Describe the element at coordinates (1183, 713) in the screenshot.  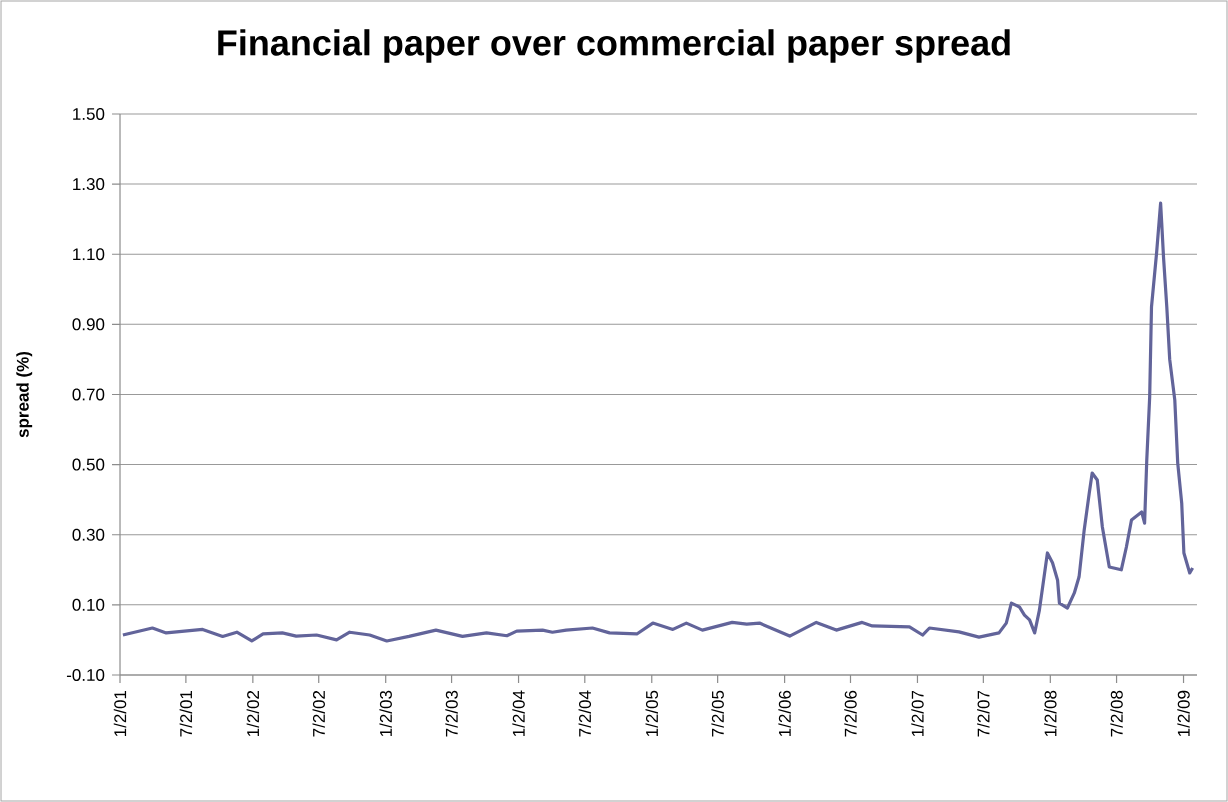
I see `x-tick-label: 1/2/09` at that location.